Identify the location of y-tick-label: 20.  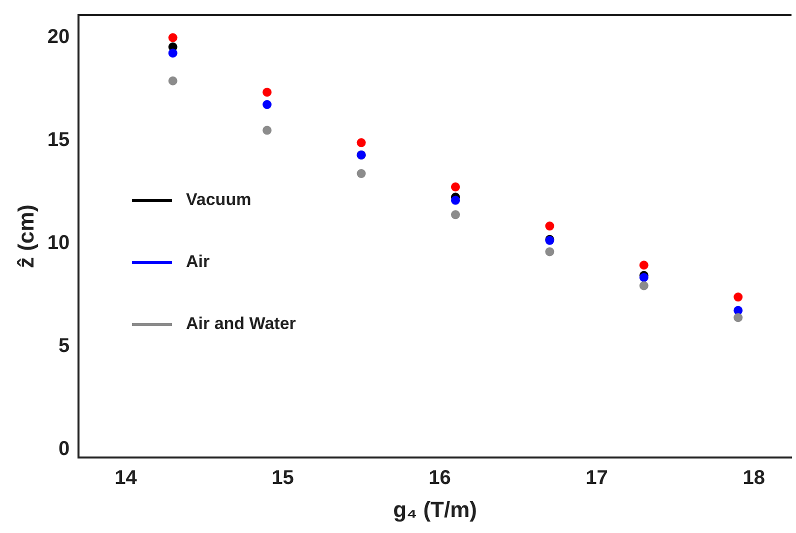
(58, 37).